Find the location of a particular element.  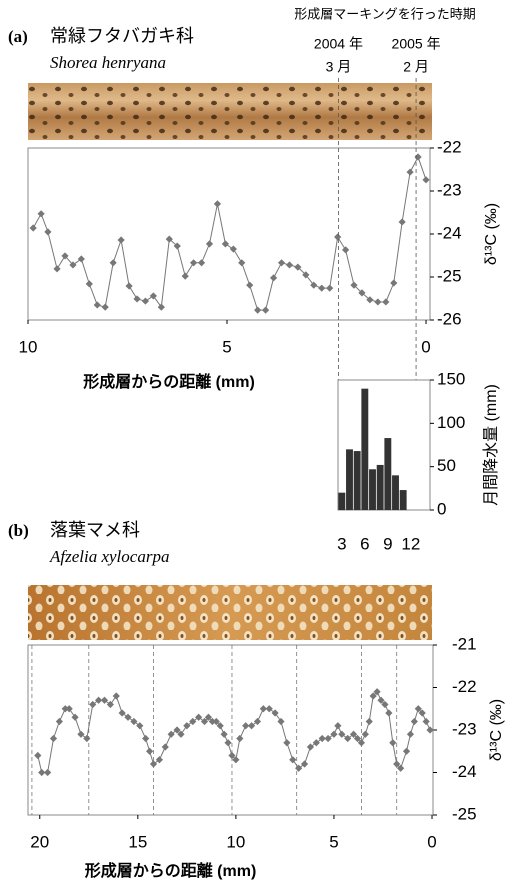

panel-label: (b) is located at coordinates (18, 530).